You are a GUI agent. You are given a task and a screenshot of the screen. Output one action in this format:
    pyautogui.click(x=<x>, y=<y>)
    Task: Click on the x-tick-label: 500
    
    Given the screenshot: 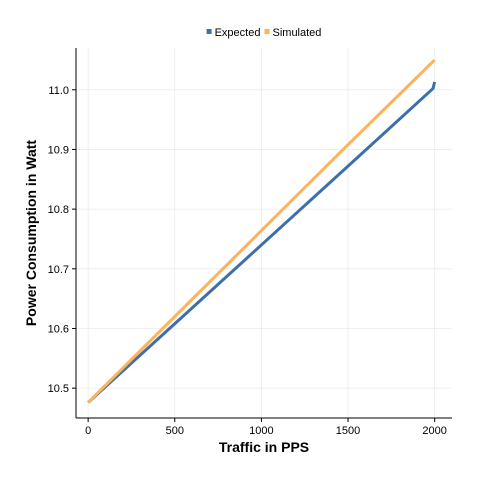 What is the action you would take?
    pyautogui.click(x=175, y=431)
    